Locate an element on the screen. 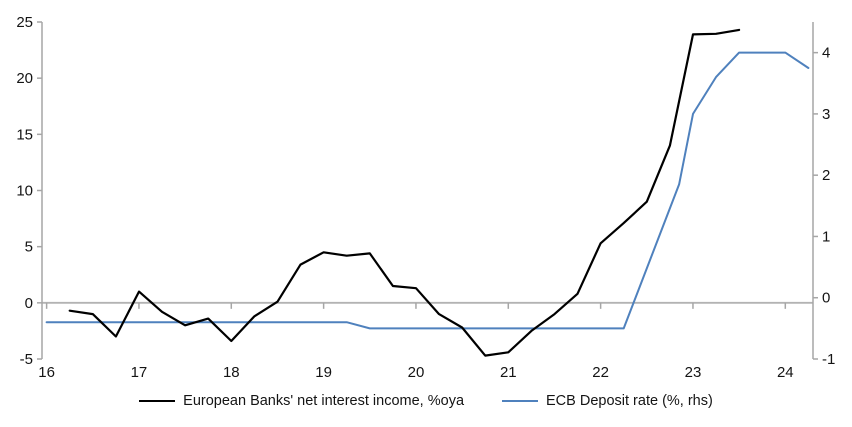 This screenshot has height=427, width=852. right-axis-tick-label: 3 is located at coordinates (826, 114).